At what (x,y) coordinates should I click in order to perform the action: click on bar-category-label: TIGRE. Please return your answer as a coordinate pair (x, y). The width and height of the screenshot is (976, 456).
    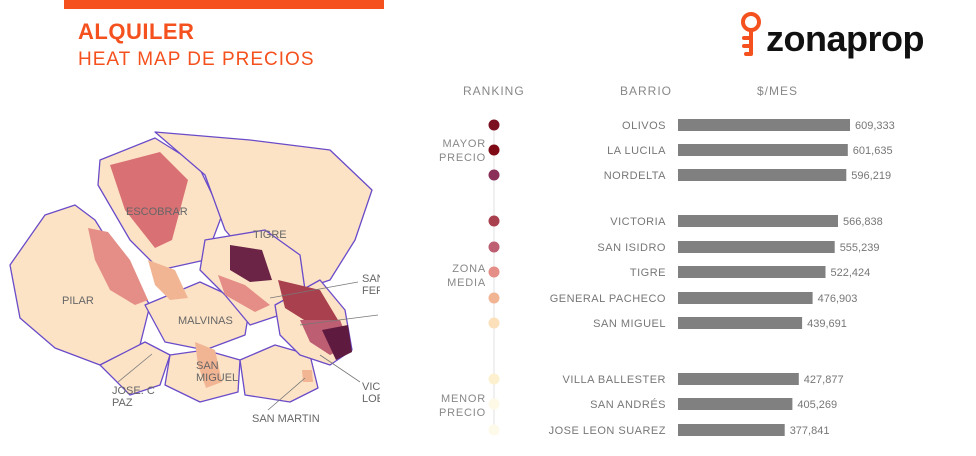
    Looking at the image, I should click on (648, 273).